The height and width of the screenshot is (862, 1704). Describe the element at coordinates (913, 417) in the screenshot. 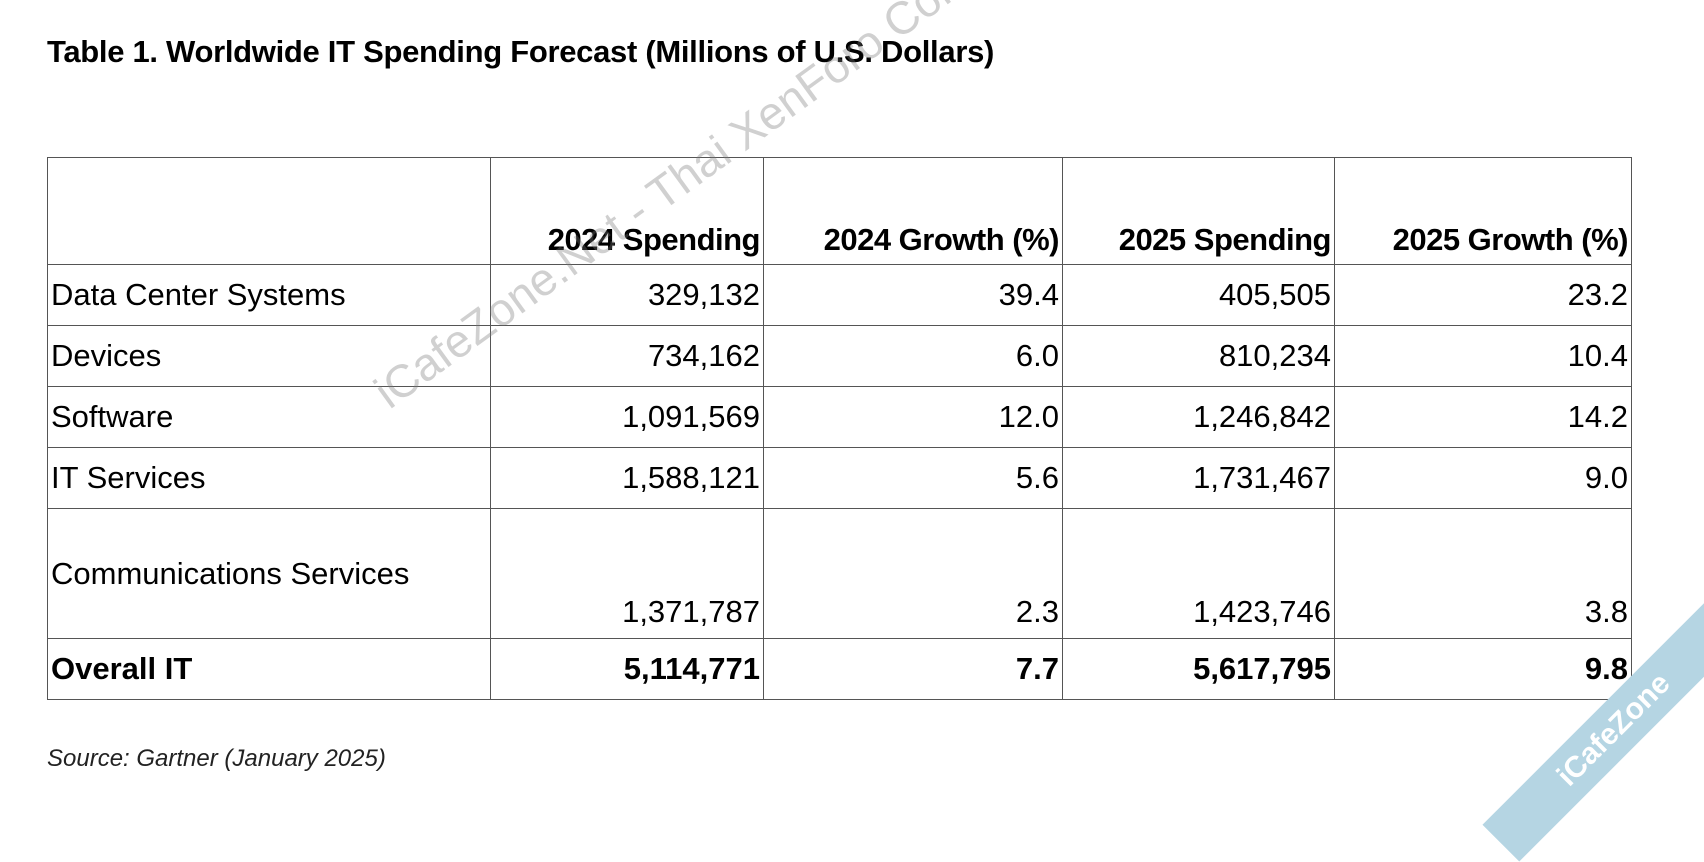

I see `growth-2024: 12.0` at that location.